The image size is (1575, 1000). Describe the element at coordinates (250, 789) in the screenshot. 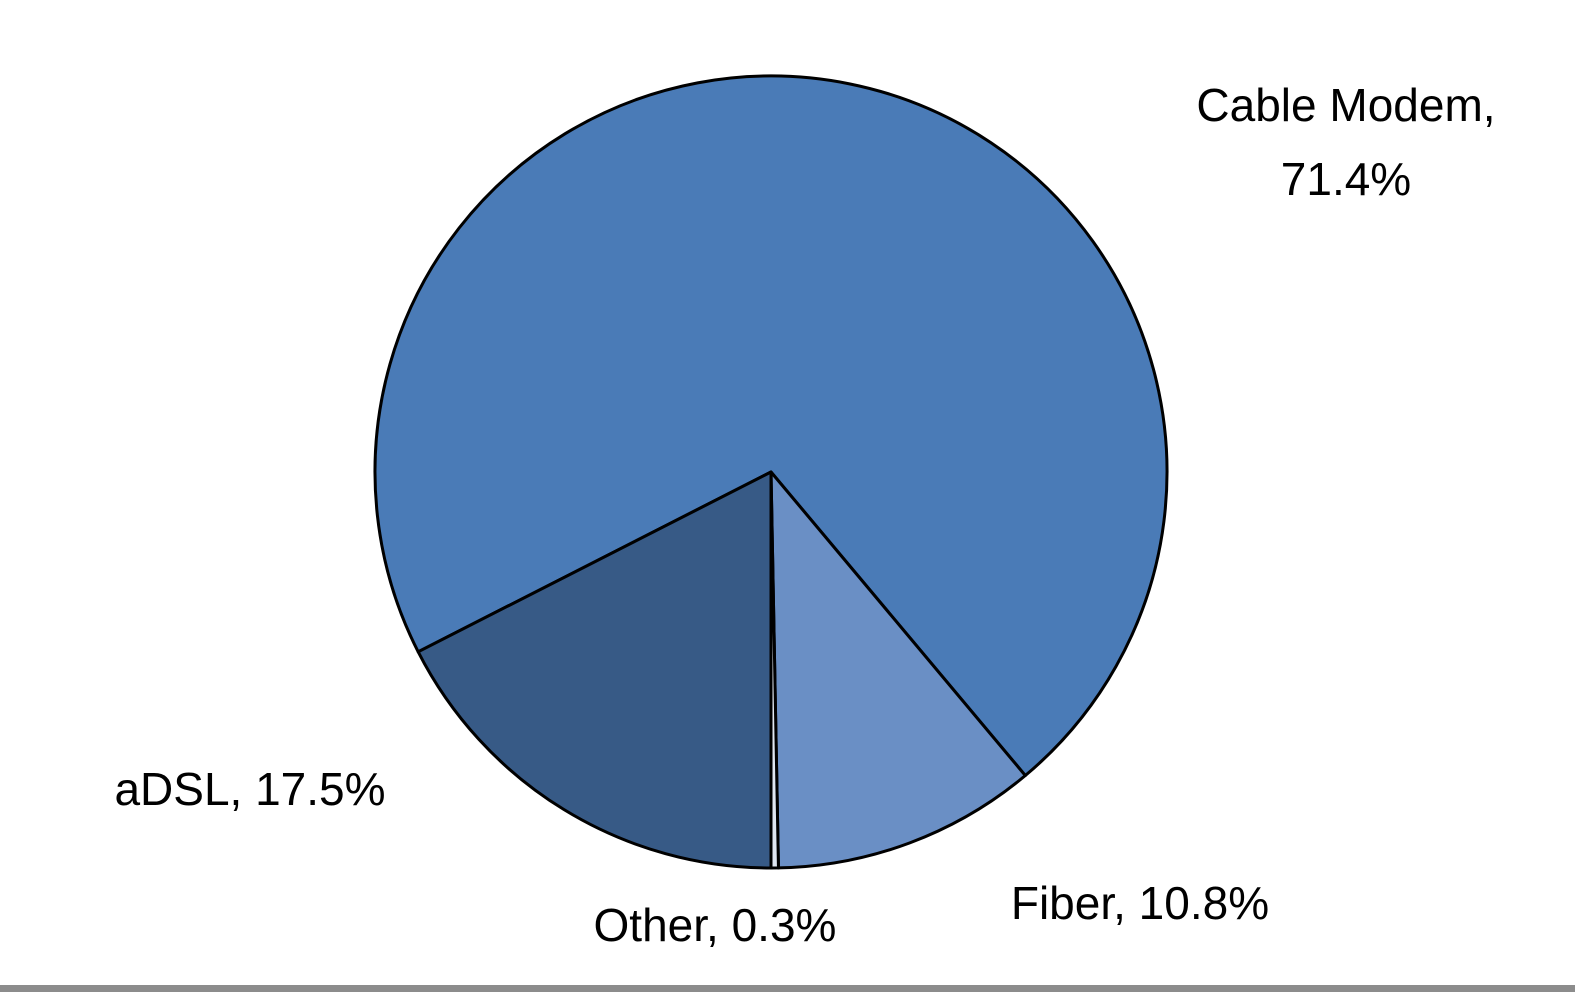

I see `data-label: aDSL, 17.5%` at that location.